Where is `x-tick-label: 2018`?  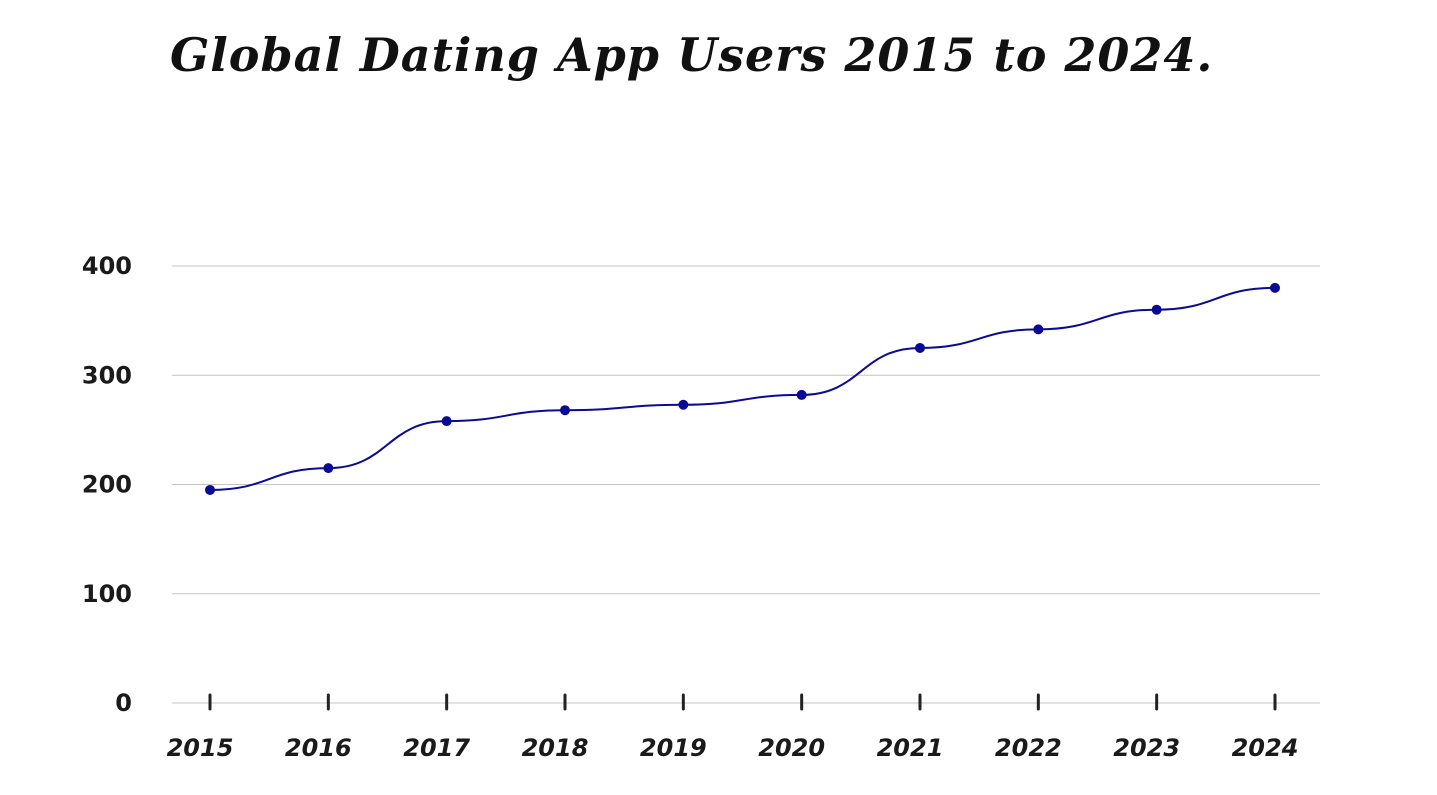 x-tick-label: 2018 is located at coordinates (555, 748).